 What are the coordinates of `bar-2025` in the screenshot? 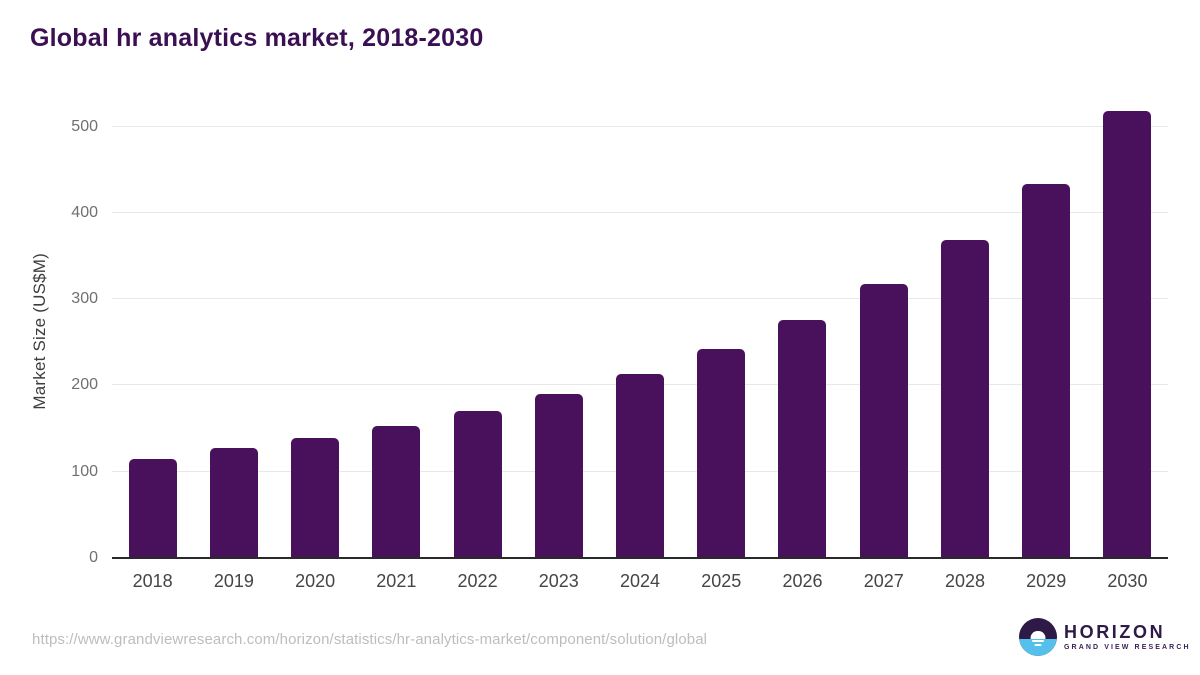 It's located at (721, 453).